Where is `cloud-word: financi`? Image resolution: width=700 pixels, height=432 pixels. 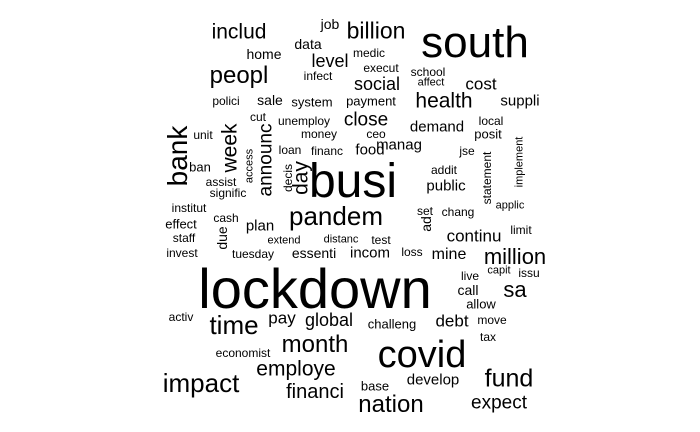
cloud-word: financi is located at coordinates (315, 392).